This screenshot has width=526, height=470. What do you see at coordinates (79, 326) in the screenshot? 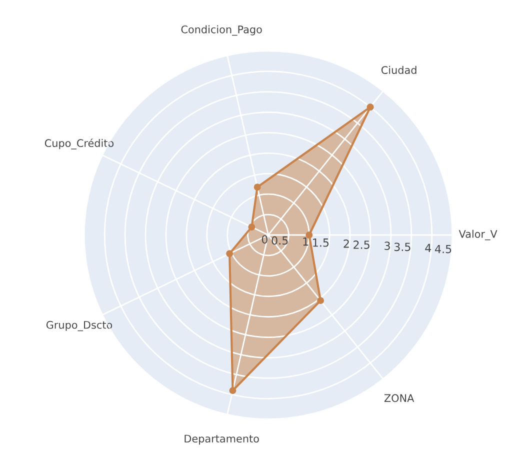
I see `spoke-label: Grupo_Dscto` at bounding box center [79, 326].